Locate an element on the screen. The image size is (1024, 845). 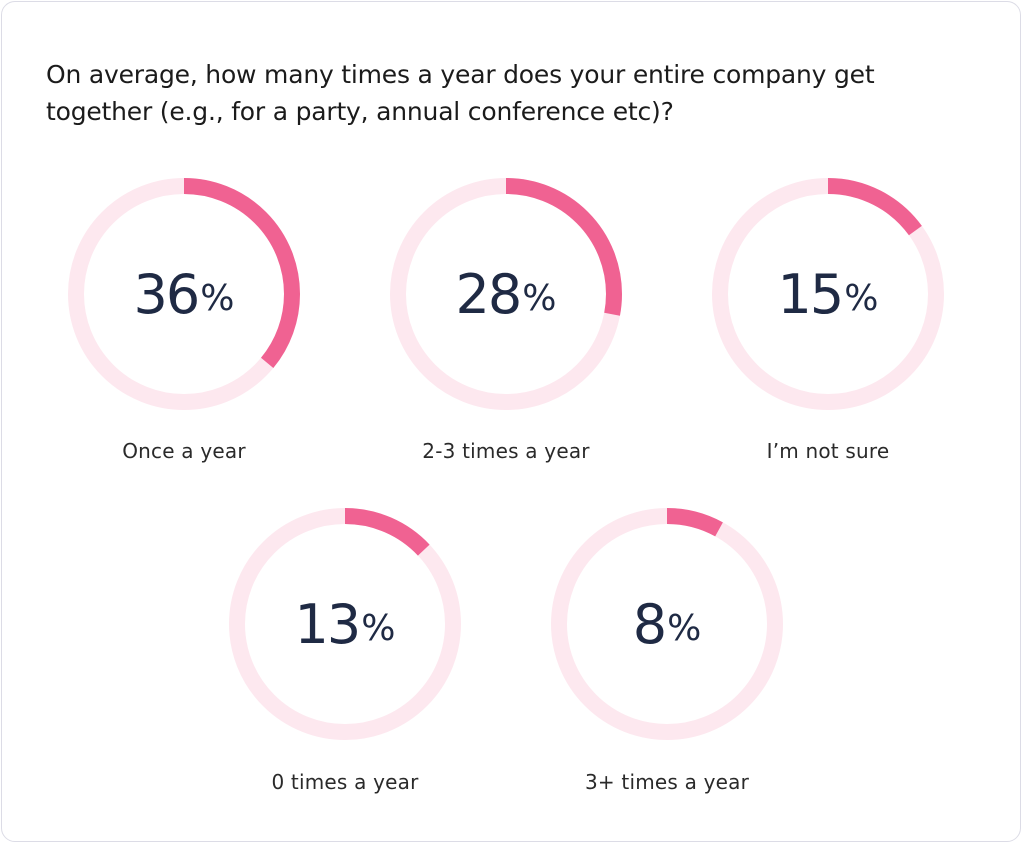
donut-chart-not-sure: 15% is located at coordinates (828, 294).